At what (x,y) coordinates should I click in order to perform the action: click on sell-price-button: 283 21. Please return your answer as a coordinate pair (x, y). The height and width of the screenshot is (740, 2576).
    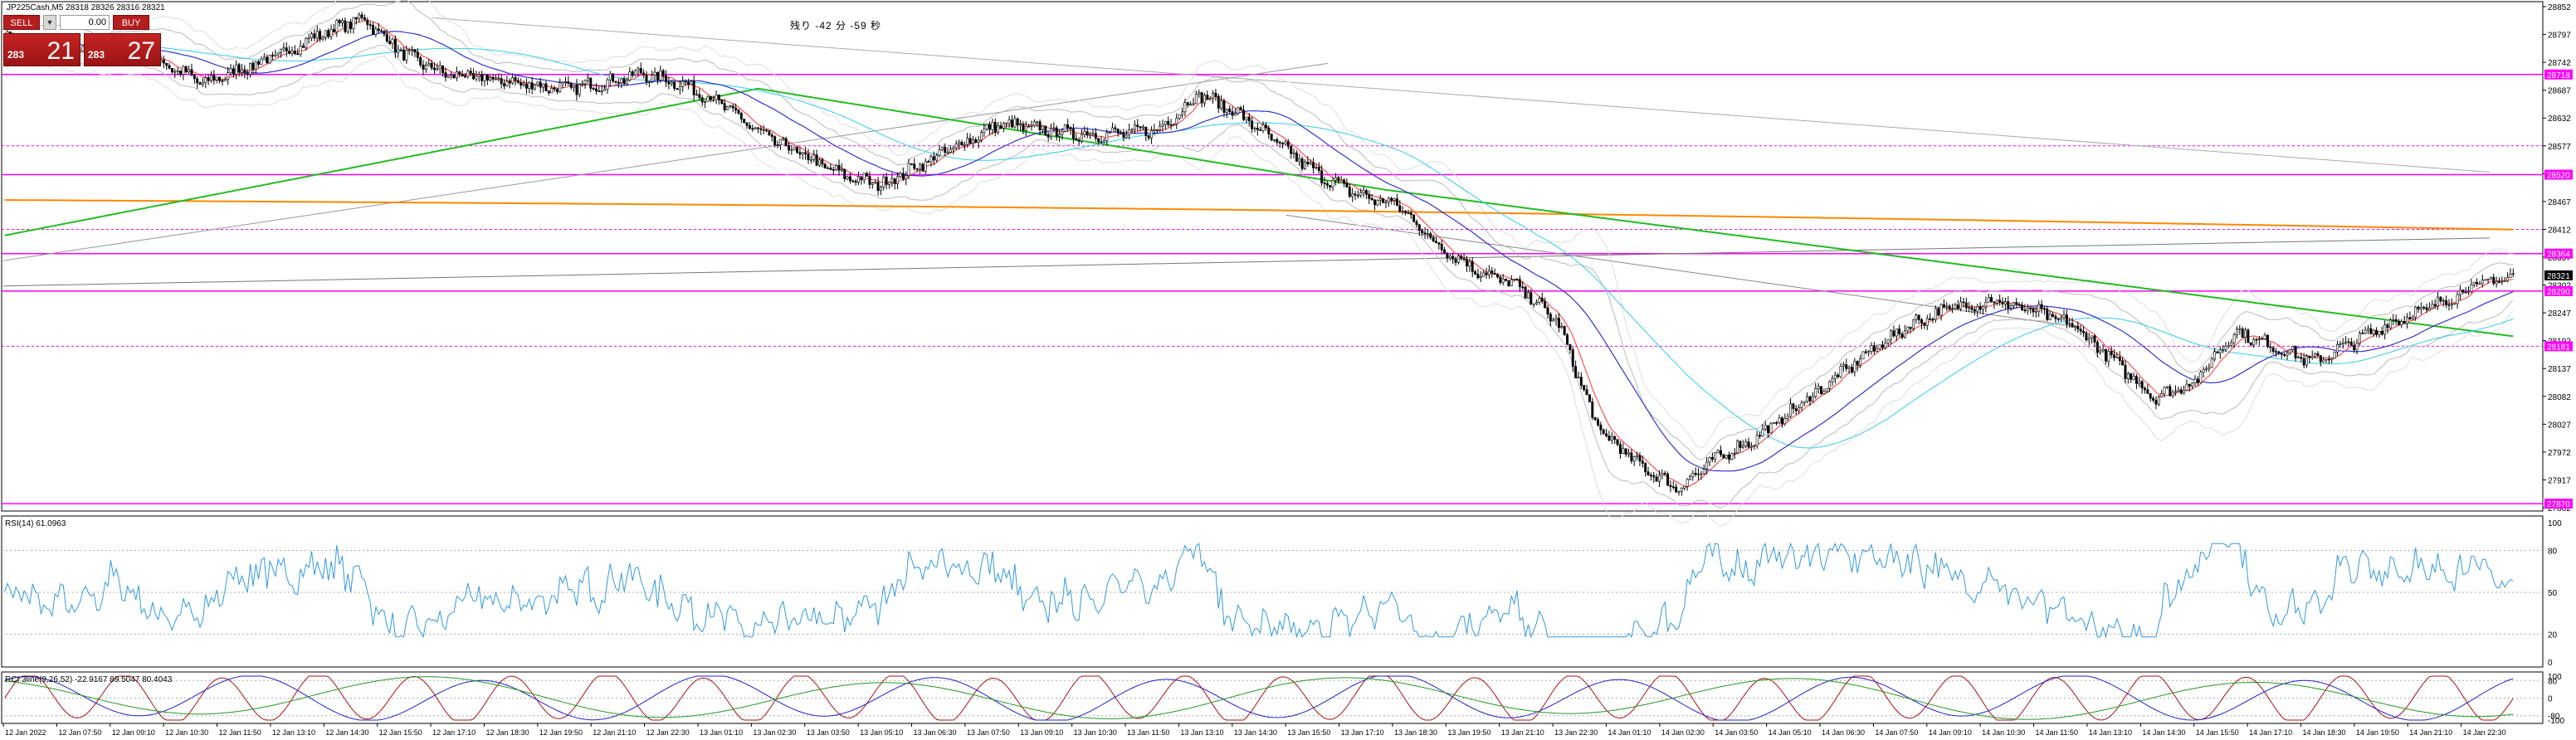
    Looking at the image, I should click on (42, 49).